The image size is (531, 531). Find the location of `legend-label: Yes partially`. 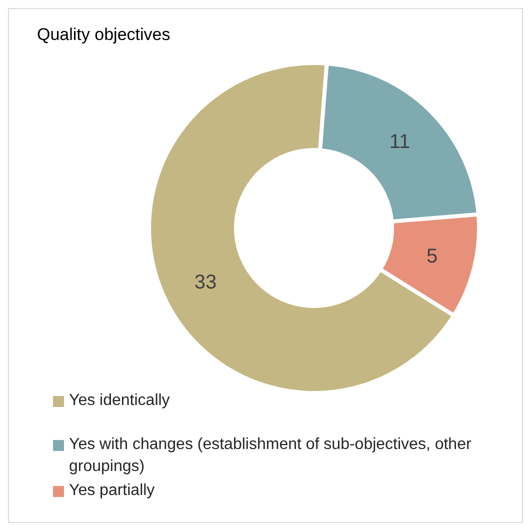

legend-label: Yes partially is located at coordinates (112, 491).